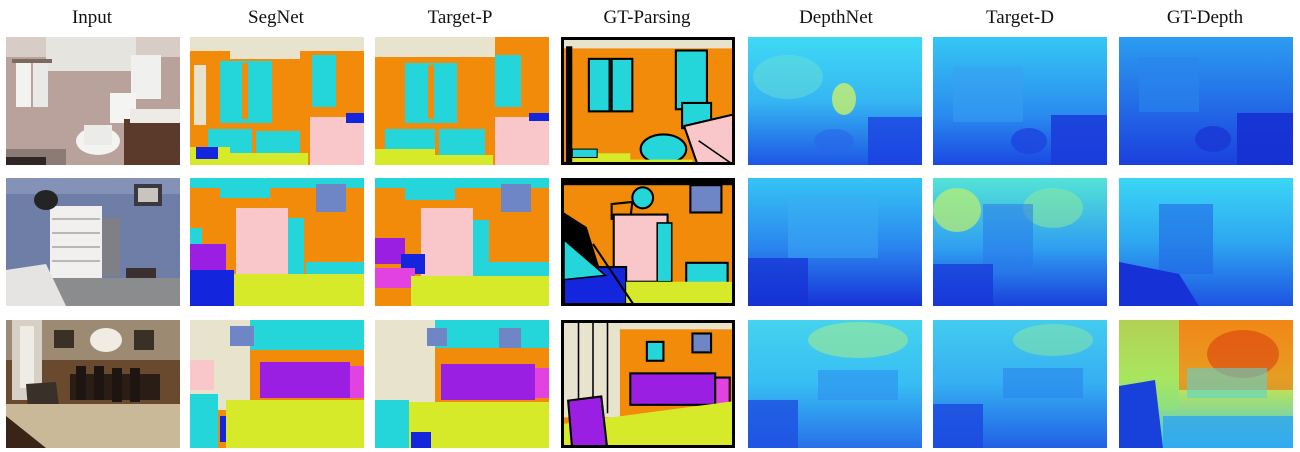 This screenshot has height=452, width=1300. I want to click on input-photo-row3, so click(93, 384).